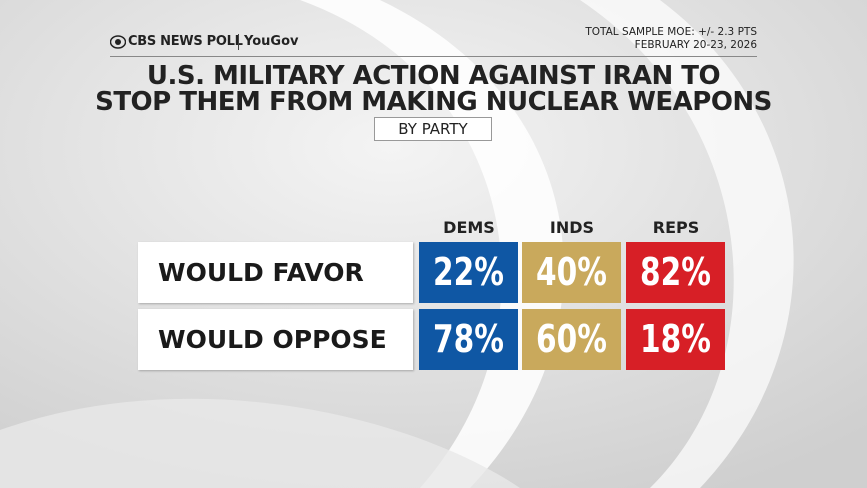  I want to click on cell-value: 18%, so click(675, 339).